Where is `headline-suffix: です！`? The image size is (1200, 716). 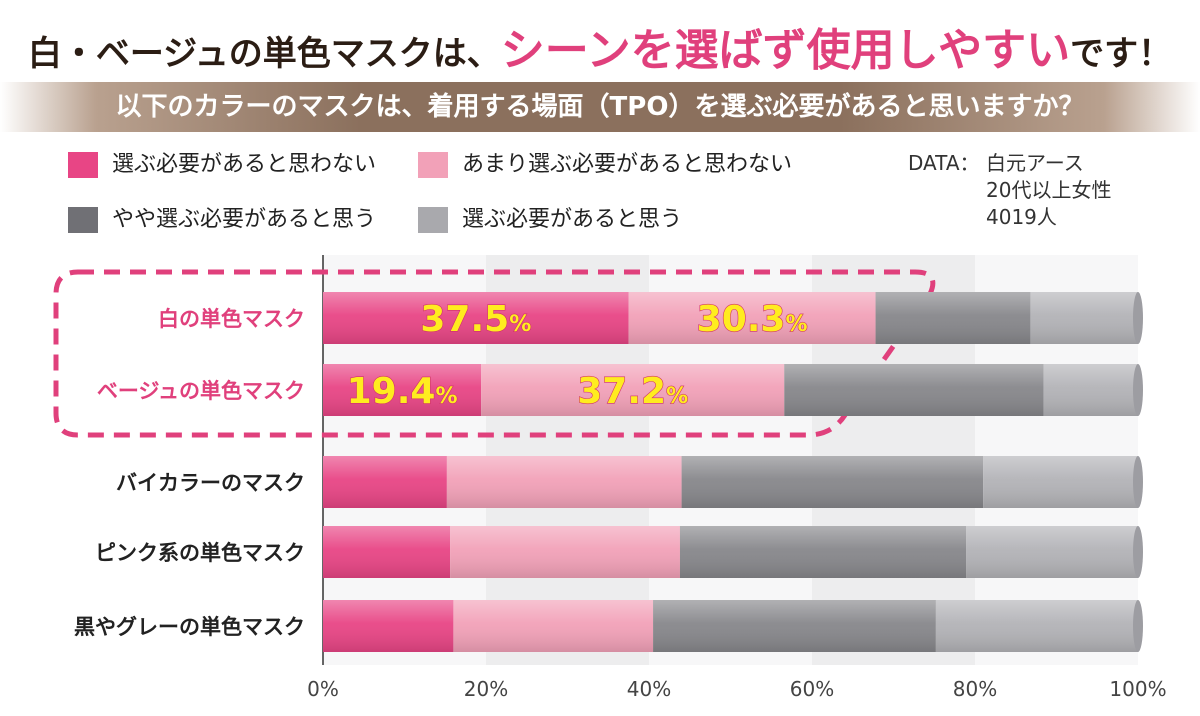
headline-suffix: です！ is located at coordinates (1121, 54).